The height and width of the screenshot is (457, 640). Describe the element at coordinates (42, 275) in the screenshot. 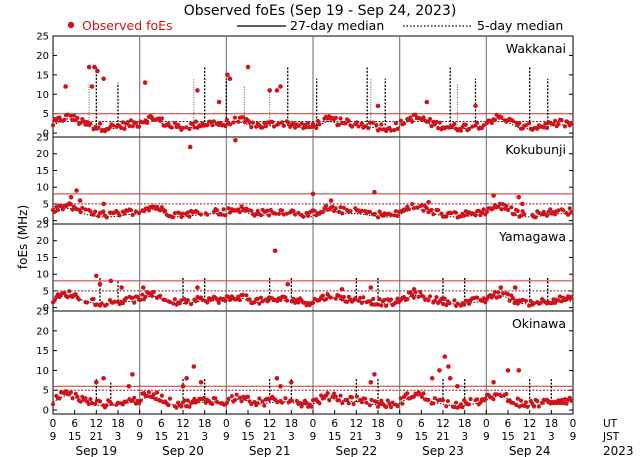

I see `y-tick-label: 10` at that location.